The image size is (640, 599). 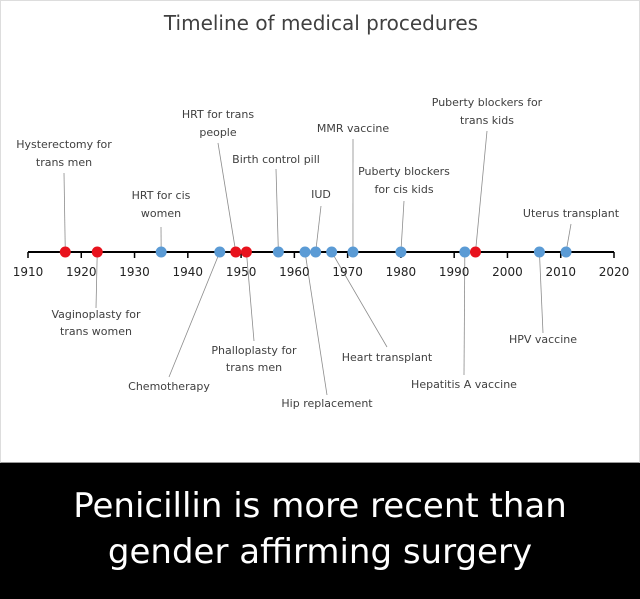 What do you see at coordinates (353, 128) in the screenshot?
I see `event-label: MMR vaccine` at bounding box center [353, 128].